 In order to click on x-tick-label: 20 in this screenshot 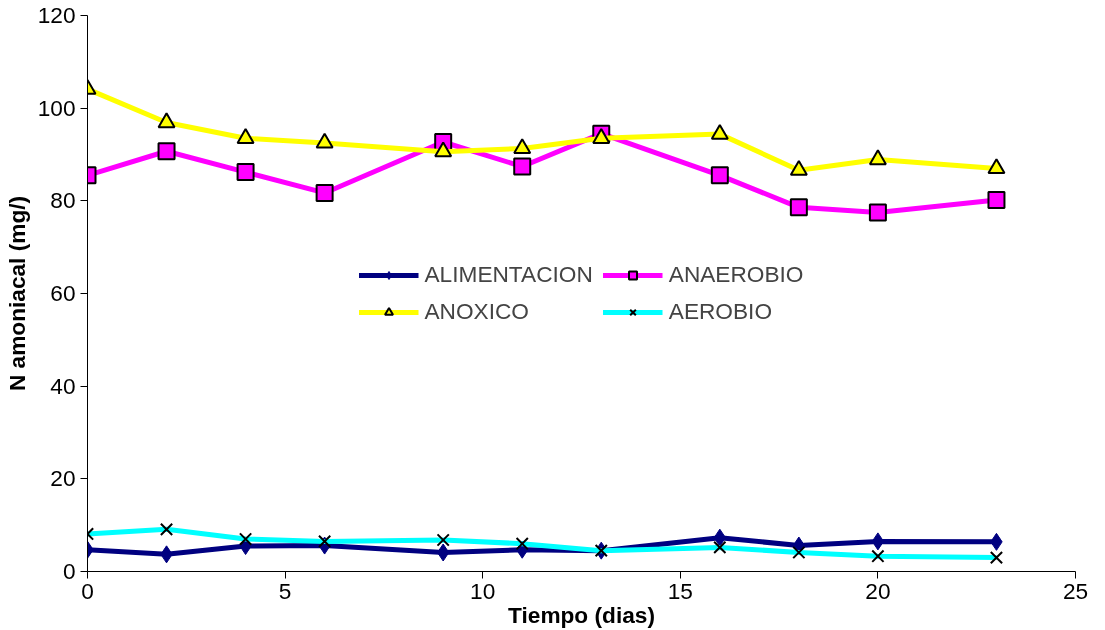, I will do `click(878, 590)`.